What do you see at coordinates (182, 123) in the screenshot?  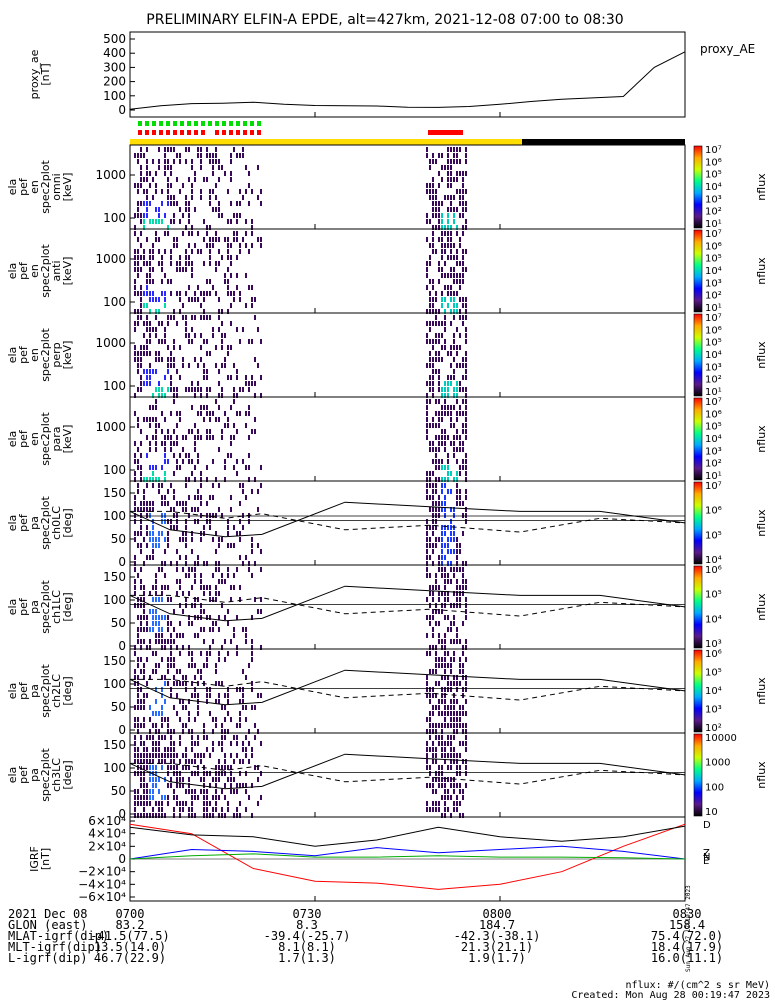 I see `green-marker` at bounding box center [182, 123].